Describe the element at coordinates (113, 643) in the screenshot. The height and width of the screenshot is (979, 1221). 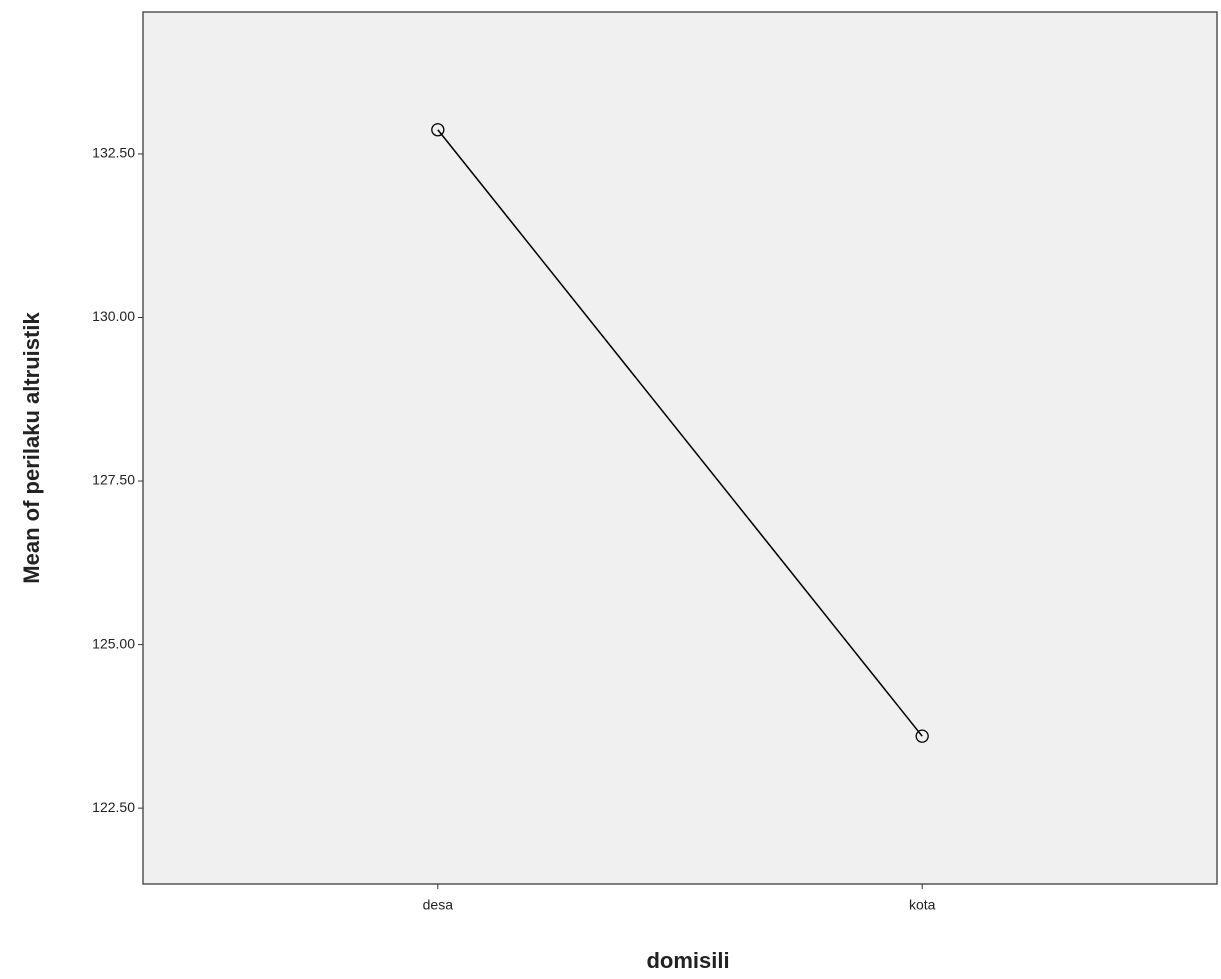
I see `y-tick-label: 125.00` at that location.